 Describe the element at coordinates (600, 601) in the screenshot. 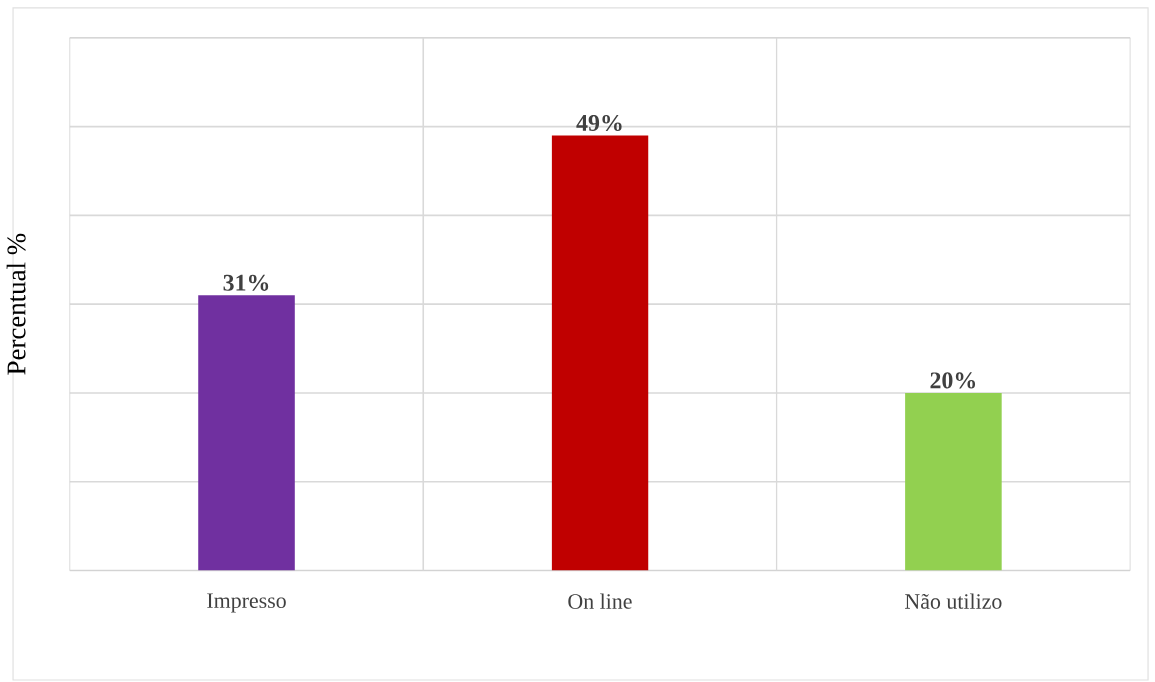

I see `x-tick-label: On line` at that location.